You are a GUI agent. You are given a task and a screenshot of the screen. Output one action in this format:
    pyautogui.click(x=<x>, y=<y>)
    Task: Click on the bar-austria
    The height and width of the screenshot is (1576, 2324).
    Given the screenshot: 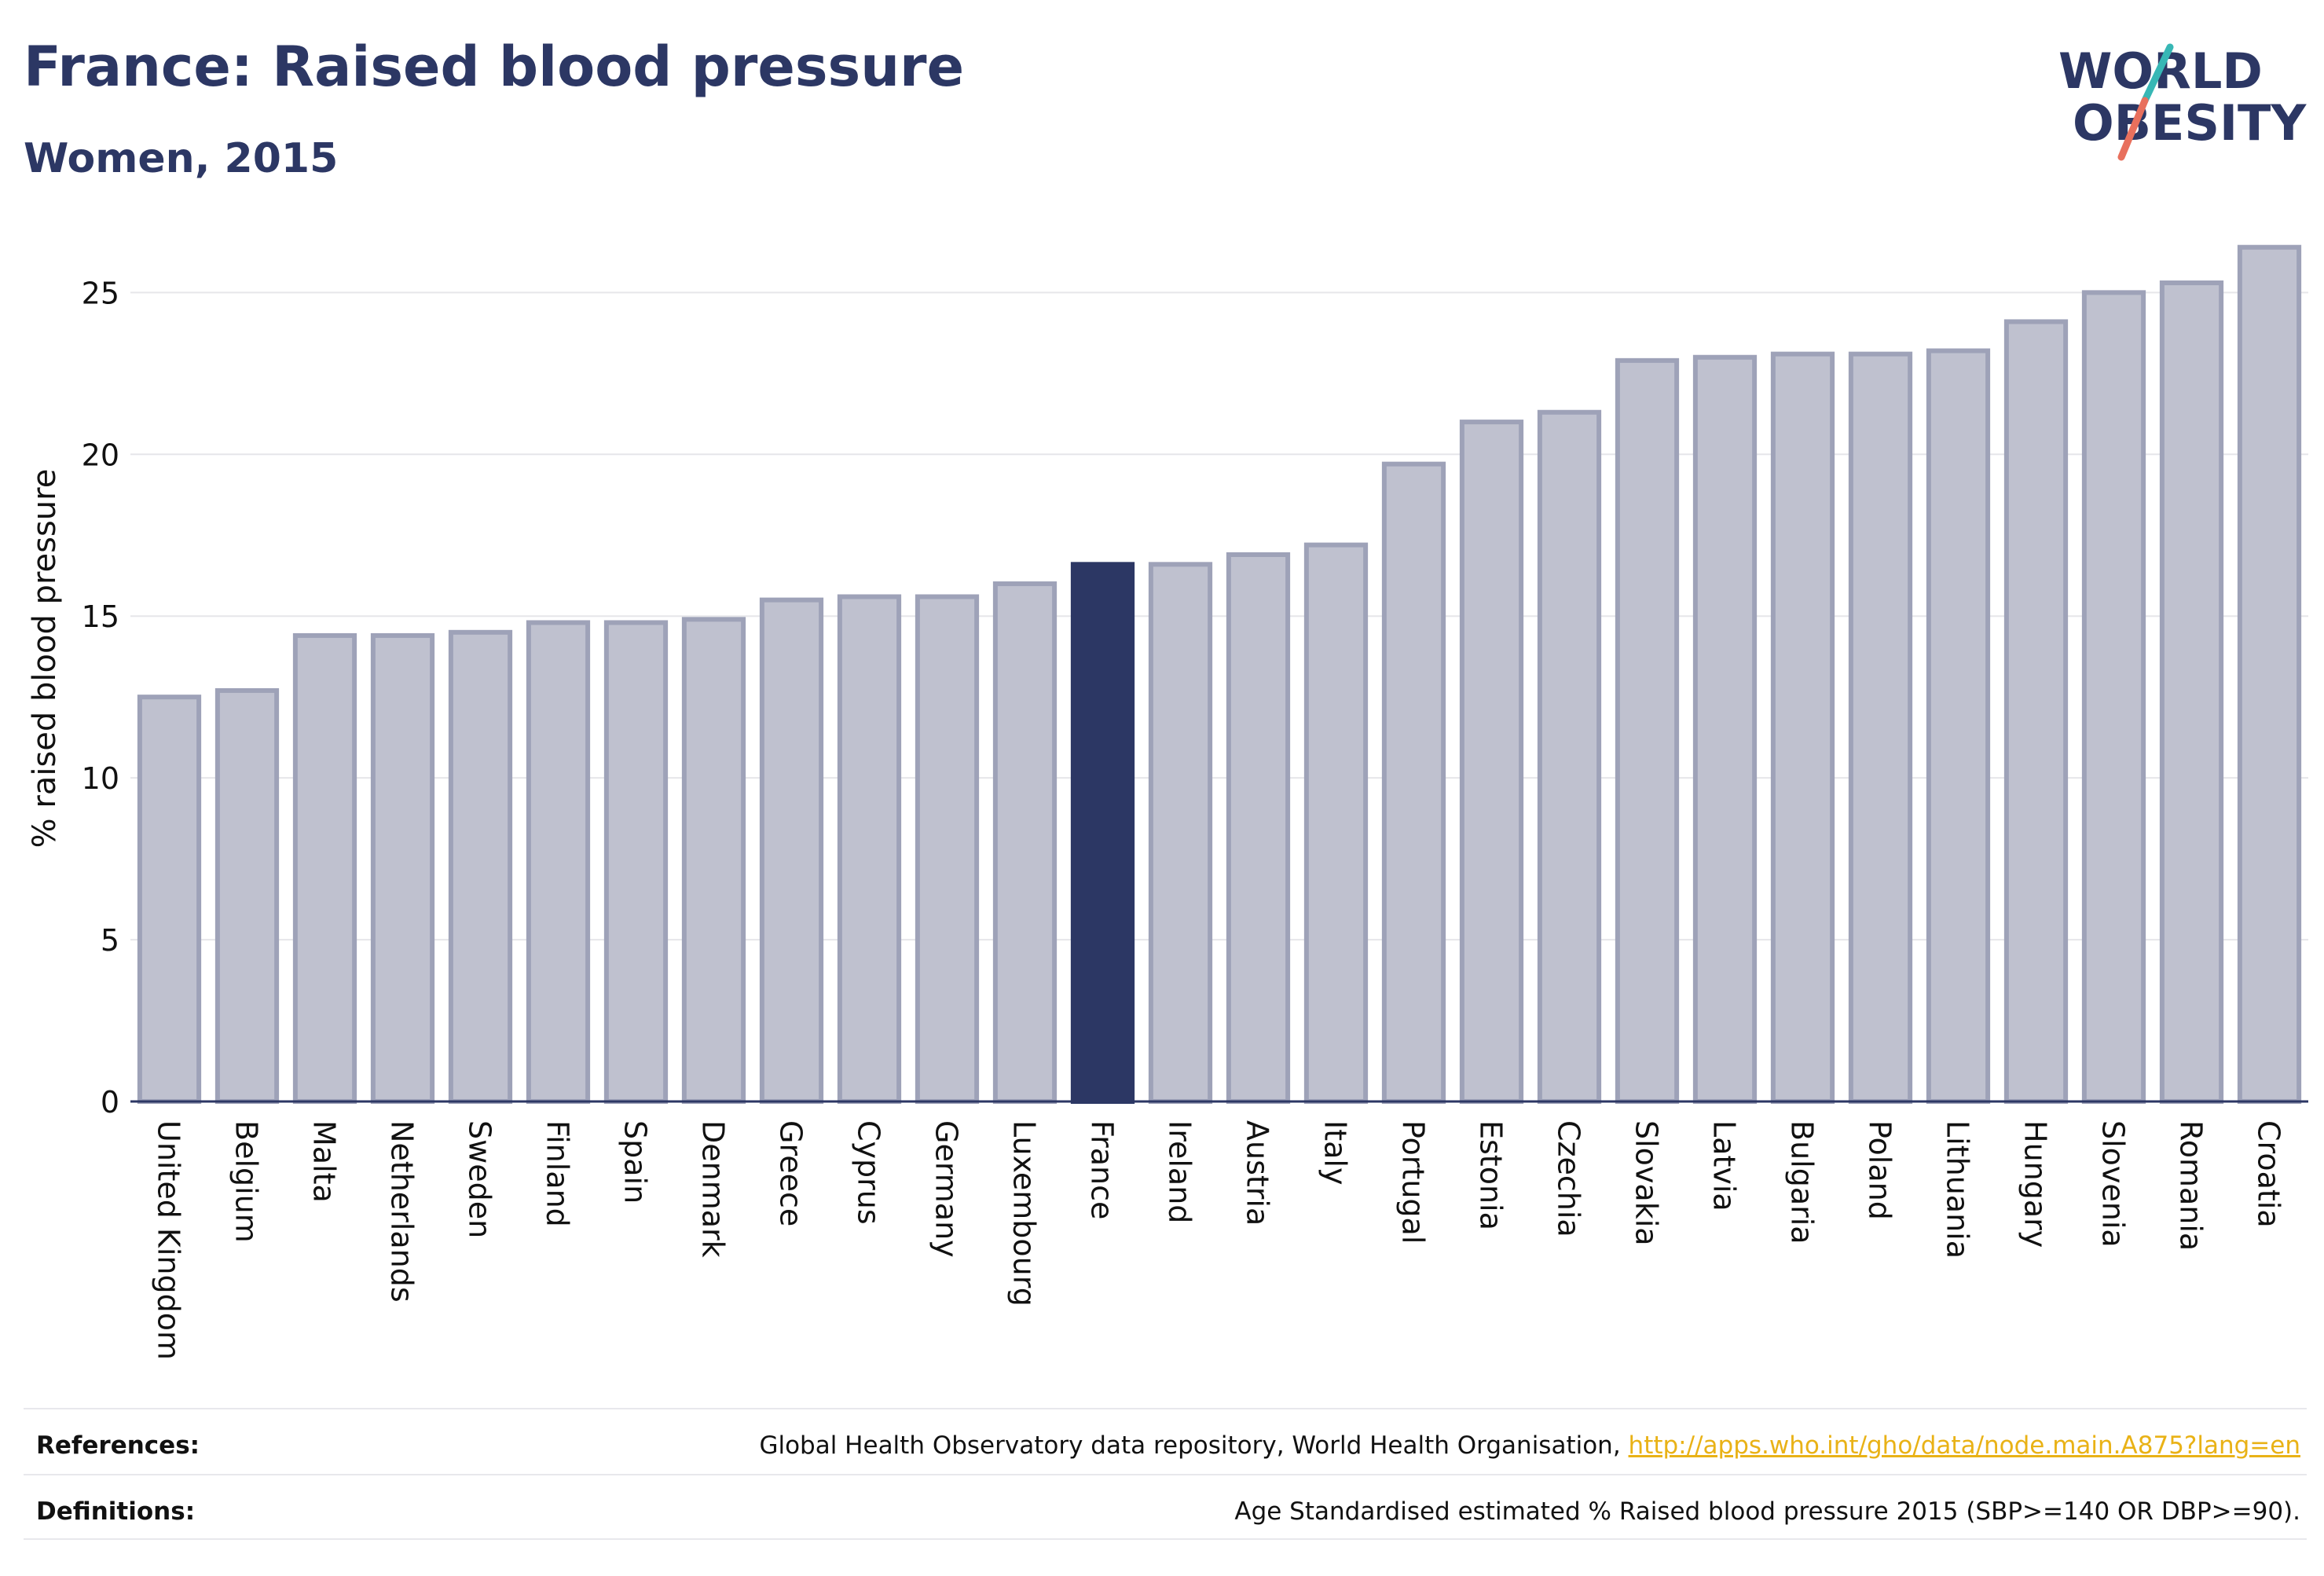 What is the action you would take?
    pyautogui.click(x=1258, y=828)
    